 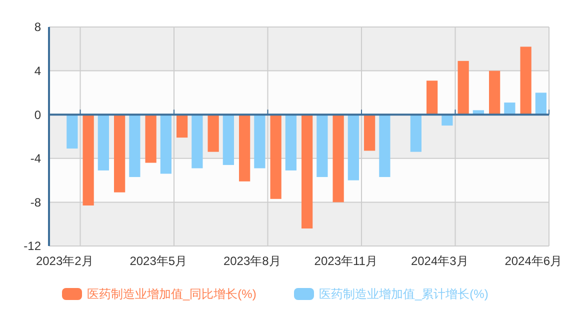 I want to click on x-tick-label: 2023年2月, so click(x=65, y=261).